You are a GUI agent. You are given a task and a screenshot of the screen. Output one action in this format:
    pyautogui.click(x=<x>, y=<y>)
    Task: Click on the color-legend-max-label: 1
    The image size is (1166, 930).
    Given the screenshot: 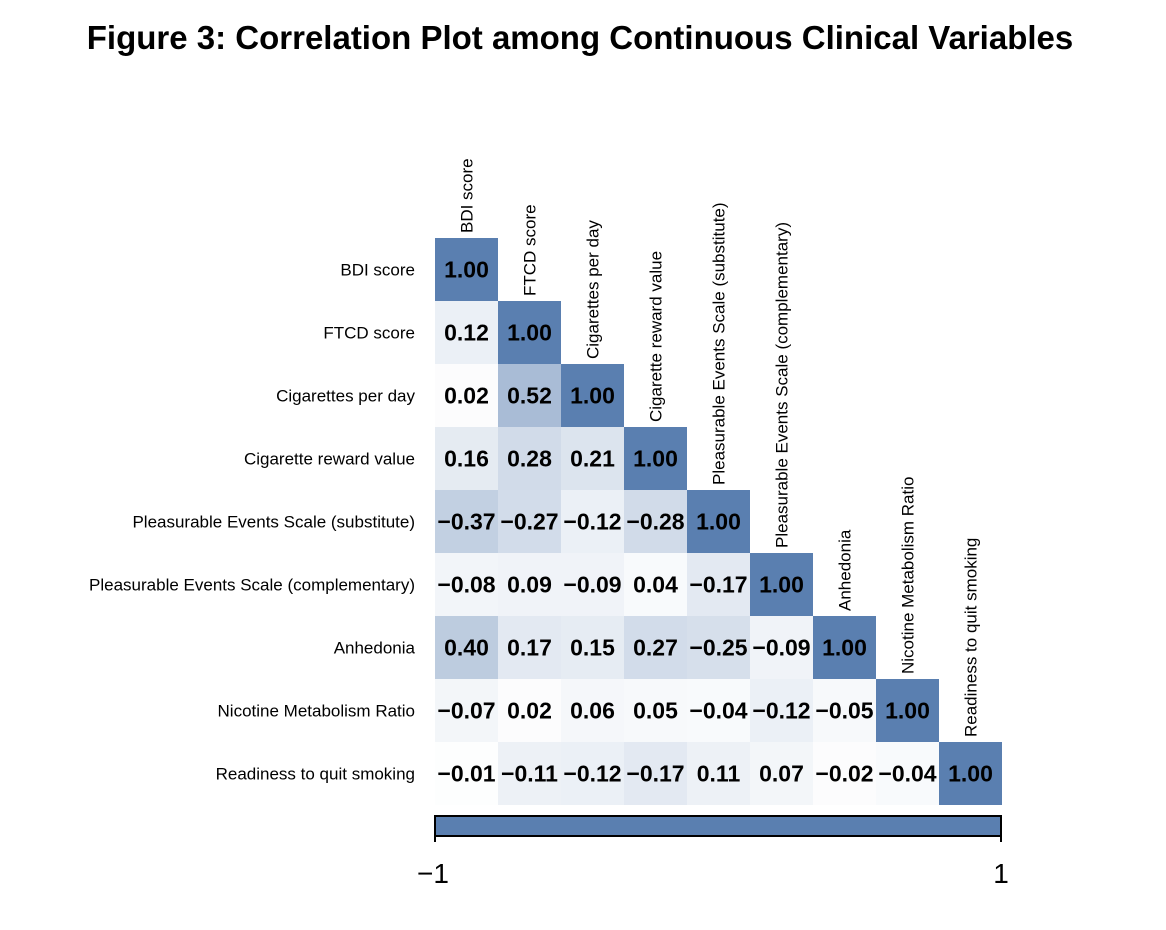 What is the action you would take?
    pyautogui.click(x=1001, y=873)
    